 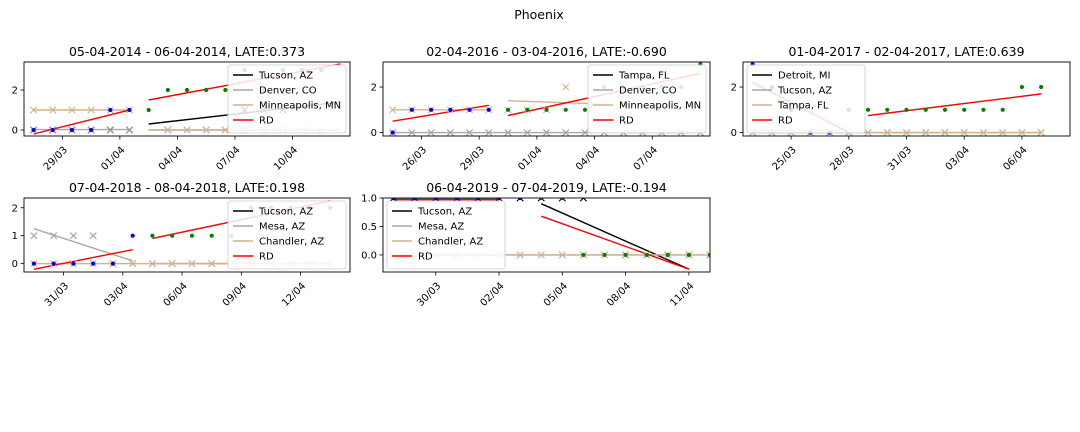 I want to click on plot-area, so click(x=549, y=234).